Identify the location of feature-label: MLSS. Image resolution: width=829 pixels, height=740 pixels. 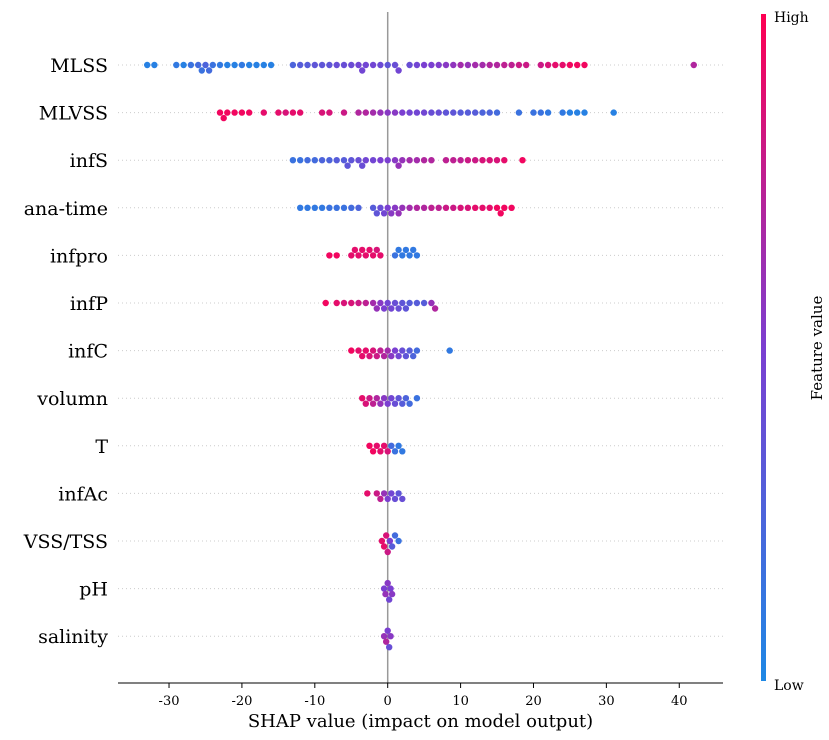
(79, 66).